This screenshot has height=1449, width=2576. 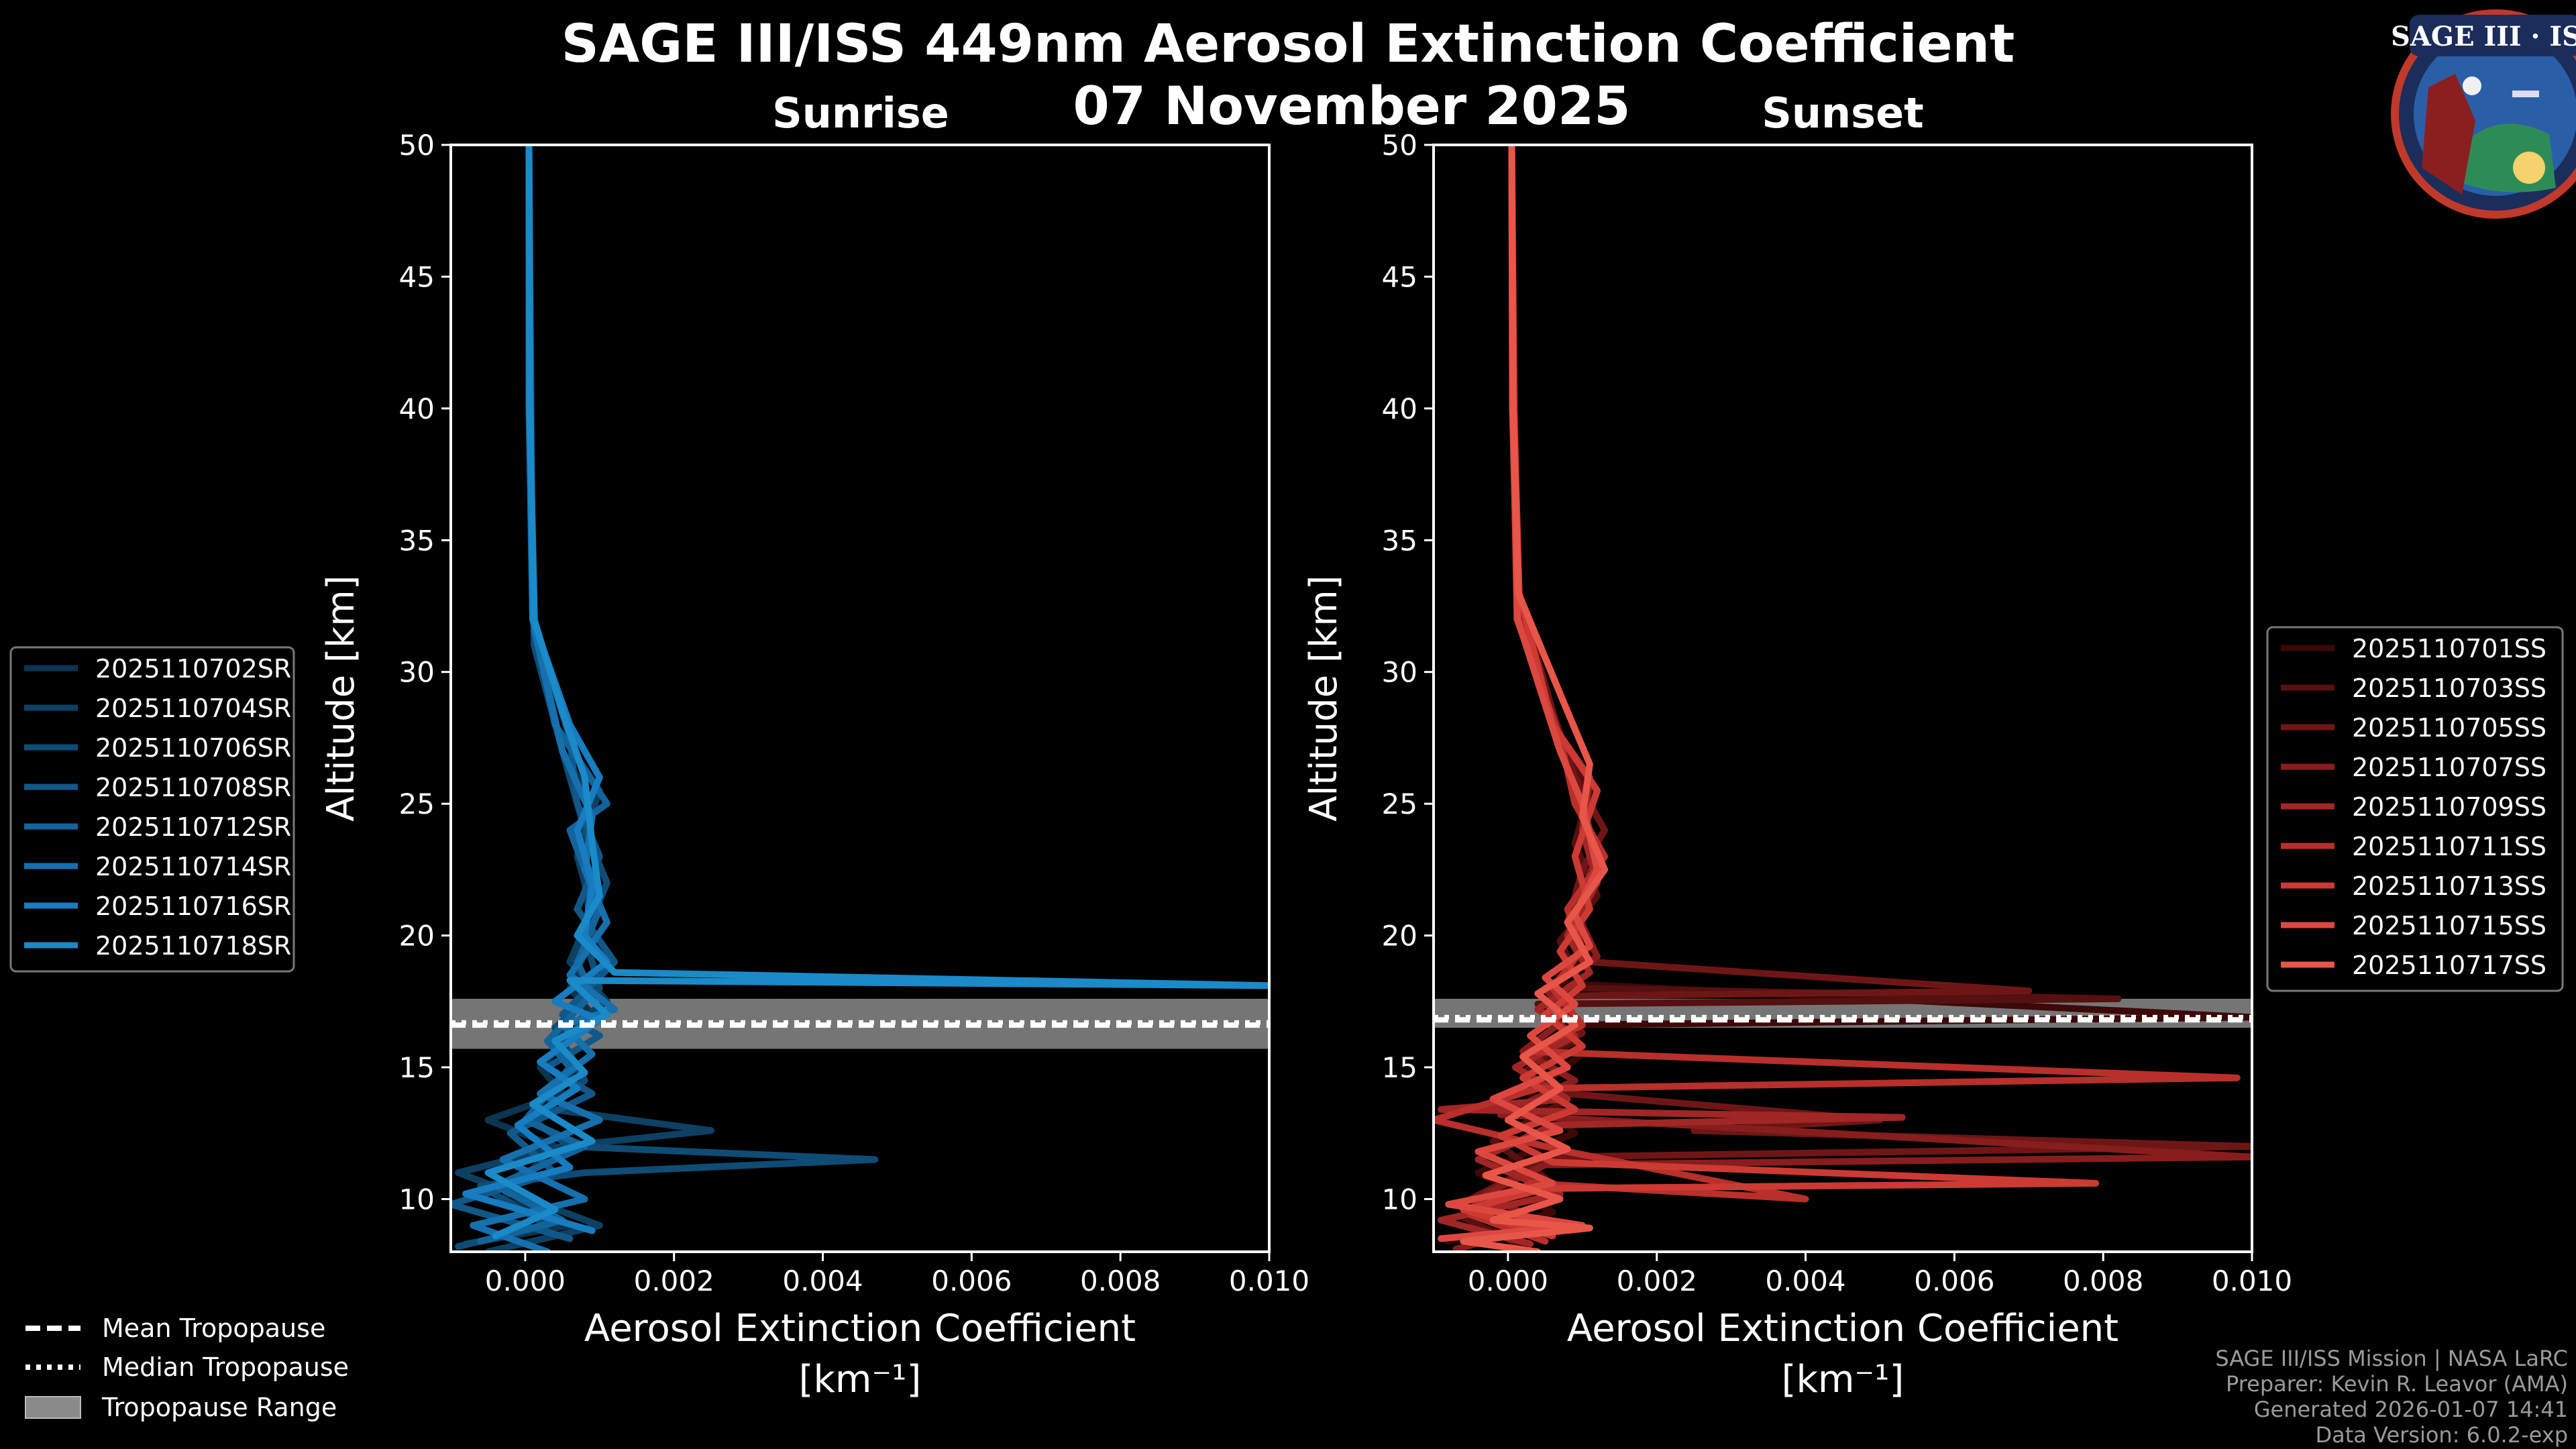 I want to click on sunset-xtick-label: 0.010, so click(x=2252, y=1281).